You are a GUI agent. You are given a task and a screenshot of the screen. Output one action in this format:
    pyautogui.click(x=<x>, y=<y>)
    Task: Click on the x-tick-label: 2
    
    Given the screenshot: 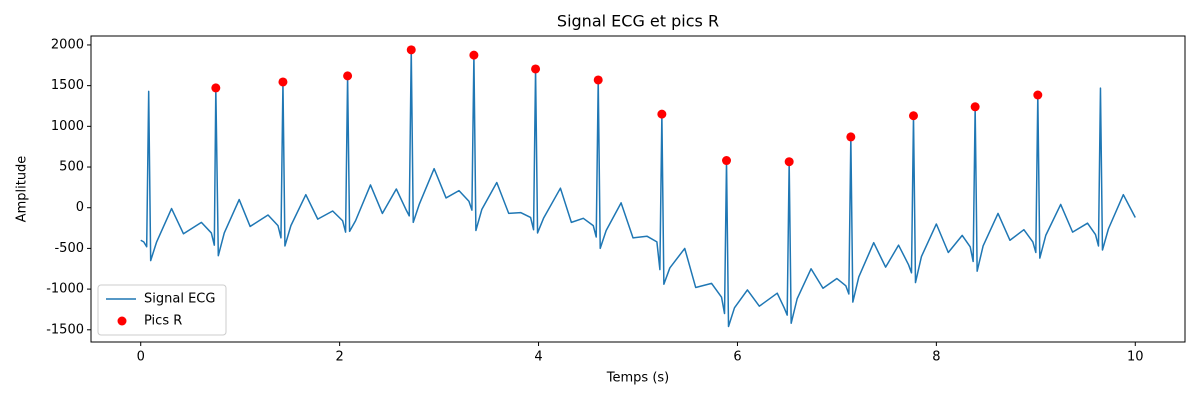 What is the action you would take?
    pyautogui.click(x=339, y=357)
    